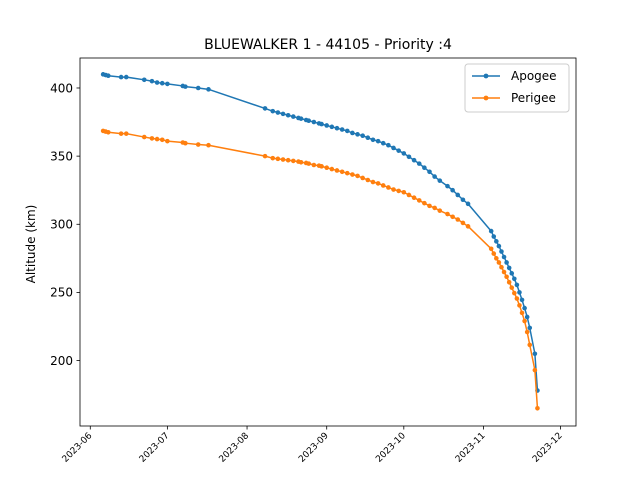 The height and width of the screenshot is (480, 640). I want to click on y-tick-label: 250, so click(61, 293).